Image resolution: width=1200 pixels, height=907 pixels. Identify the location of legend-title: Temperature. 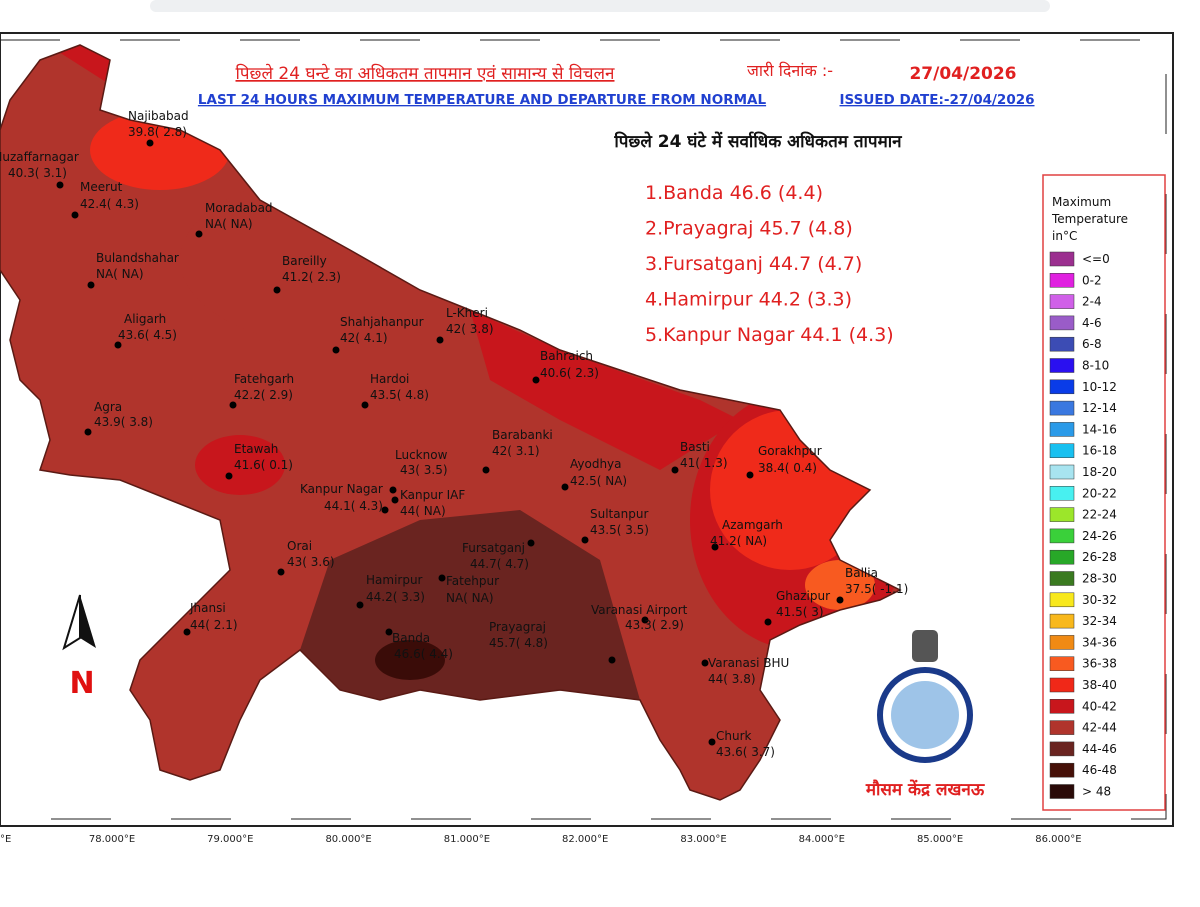
(1089, 219).